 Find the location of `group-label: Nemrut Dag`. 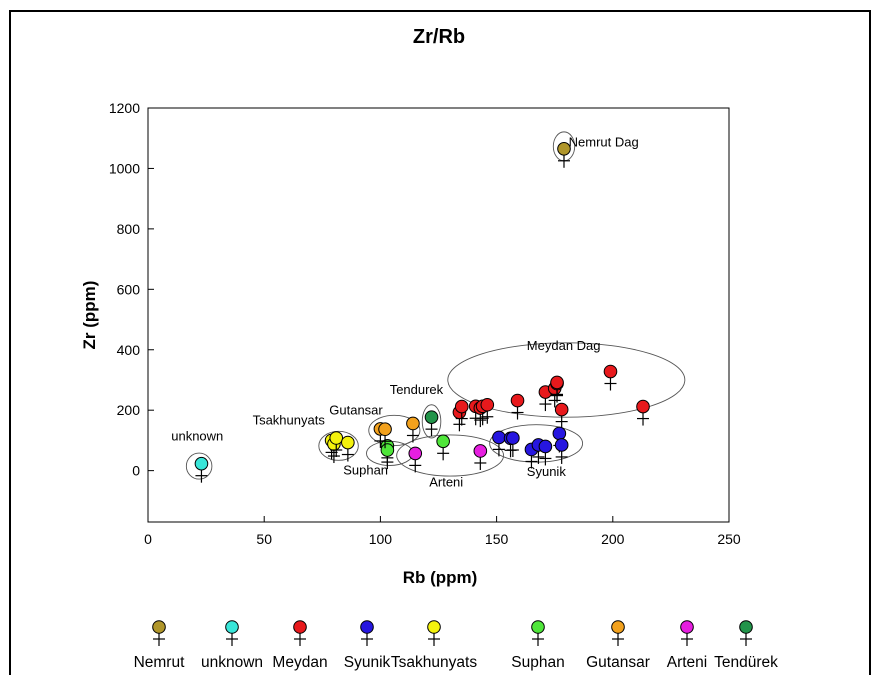

group-label: Nemrut Dag is located at coordinates (604, 141).